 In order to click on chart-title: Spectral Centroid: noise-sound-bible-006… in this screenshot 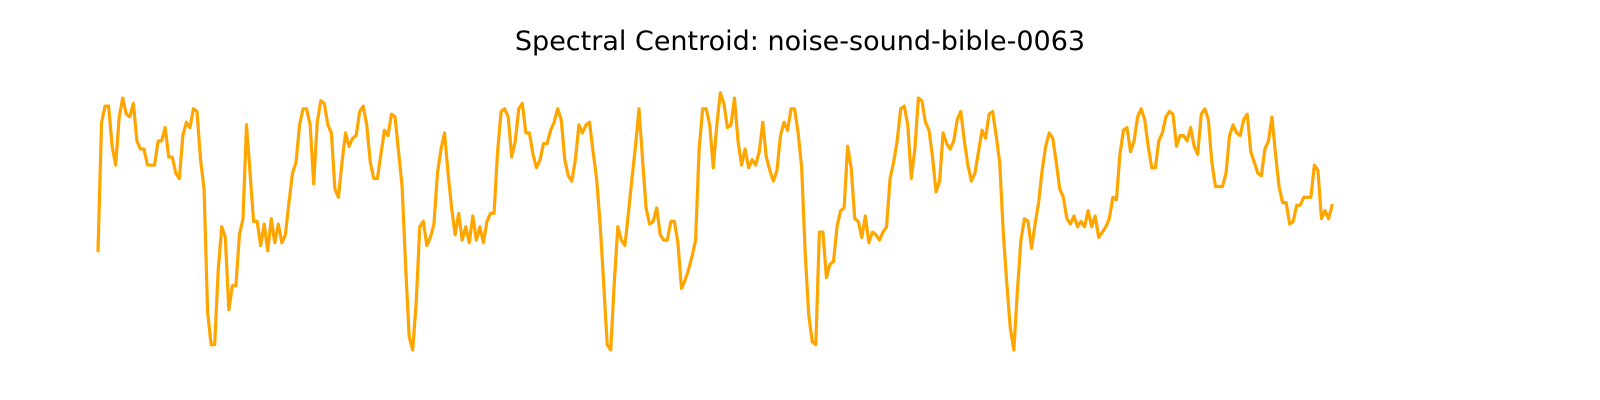, I will do `click(800, 41)`.